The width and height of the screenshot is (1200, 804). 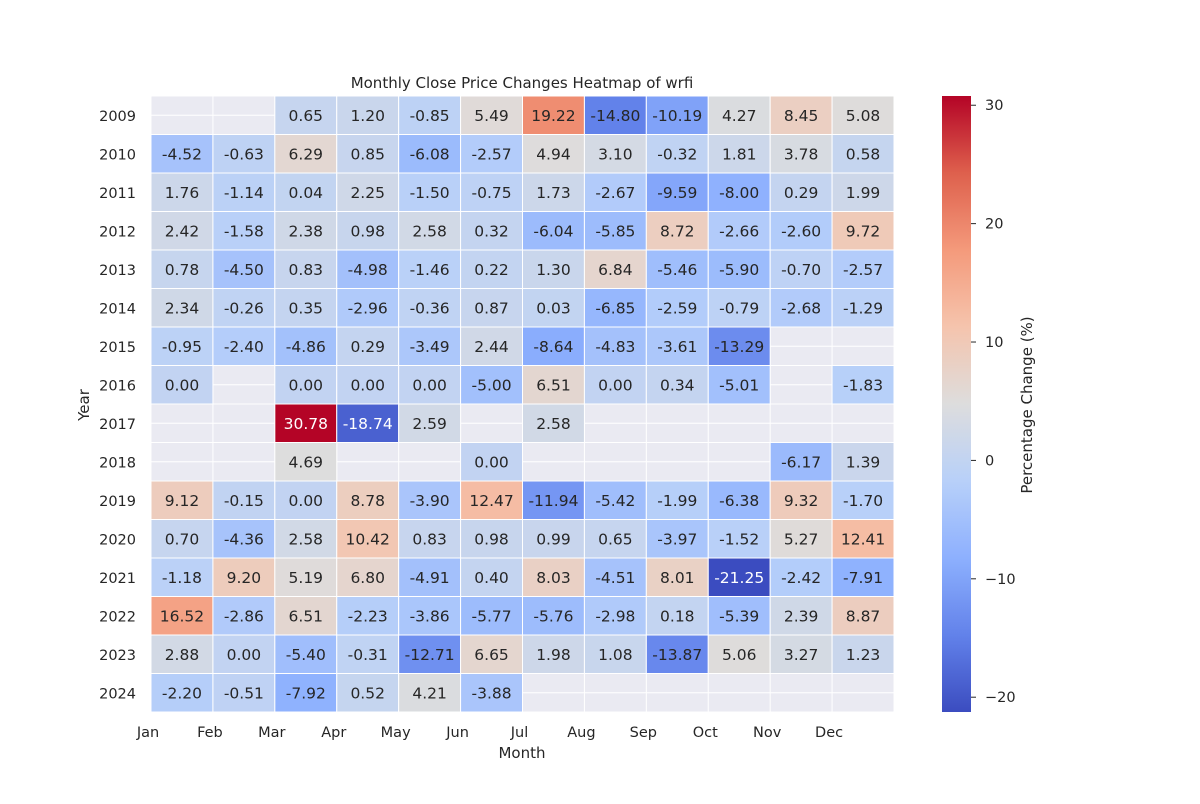 What do you see at coordinates (491, 116) in the screenshot?
I see `cell-value-label: 5.49` at bounding box center [491, 116].